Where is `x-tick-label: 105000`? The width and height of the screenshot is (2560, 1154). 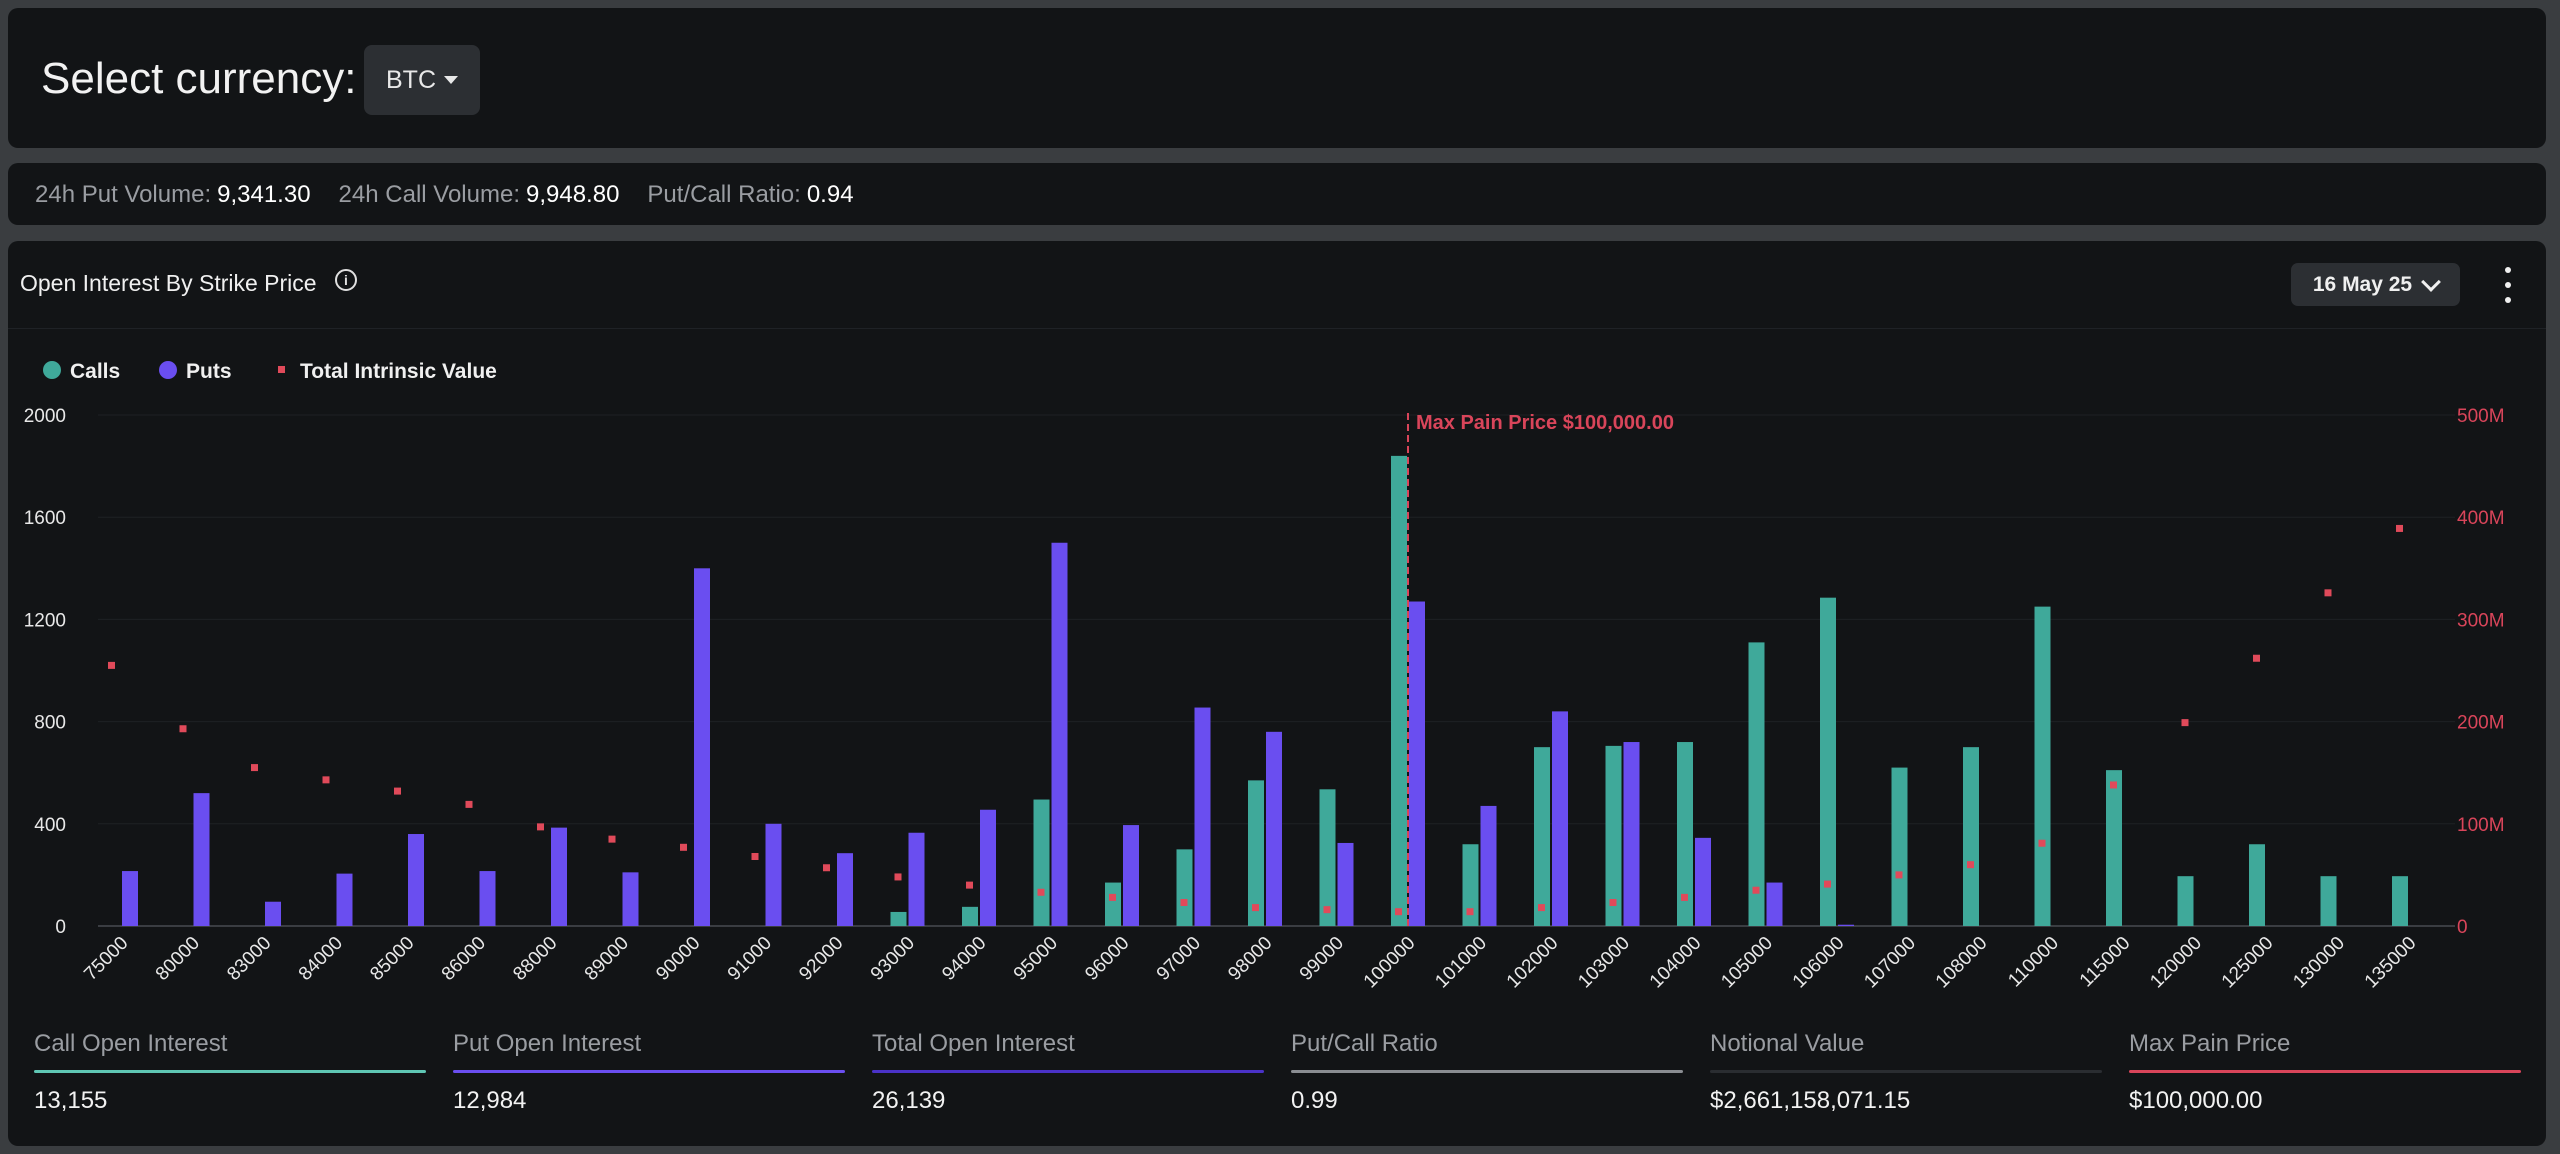 x-tick-label: 105000 is located at coordinates (1747, 963).